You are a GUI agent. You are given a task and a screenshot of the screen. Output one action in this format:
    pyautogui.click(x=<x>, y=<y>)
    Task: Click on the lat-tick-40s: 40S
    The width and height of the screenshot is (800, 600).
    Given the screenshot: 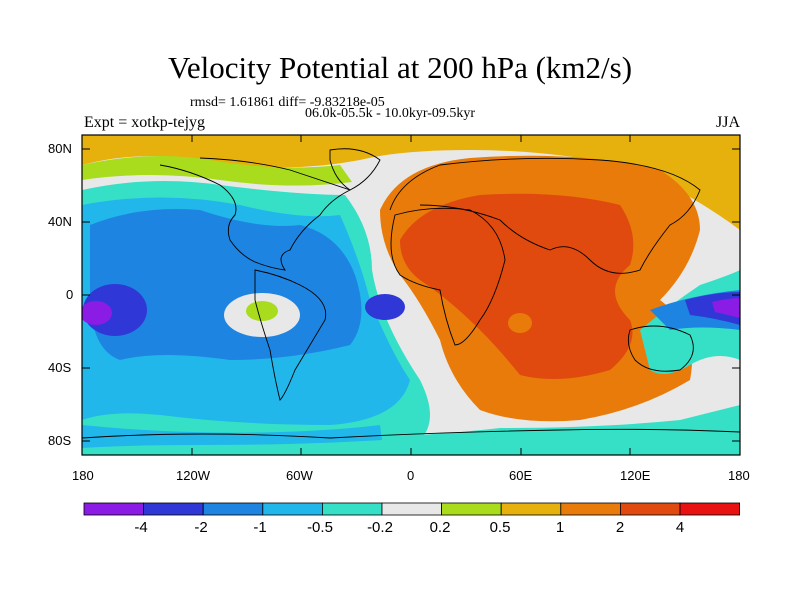 What is the action you would take?
    pyautogui.click(x=394, y=367)
    